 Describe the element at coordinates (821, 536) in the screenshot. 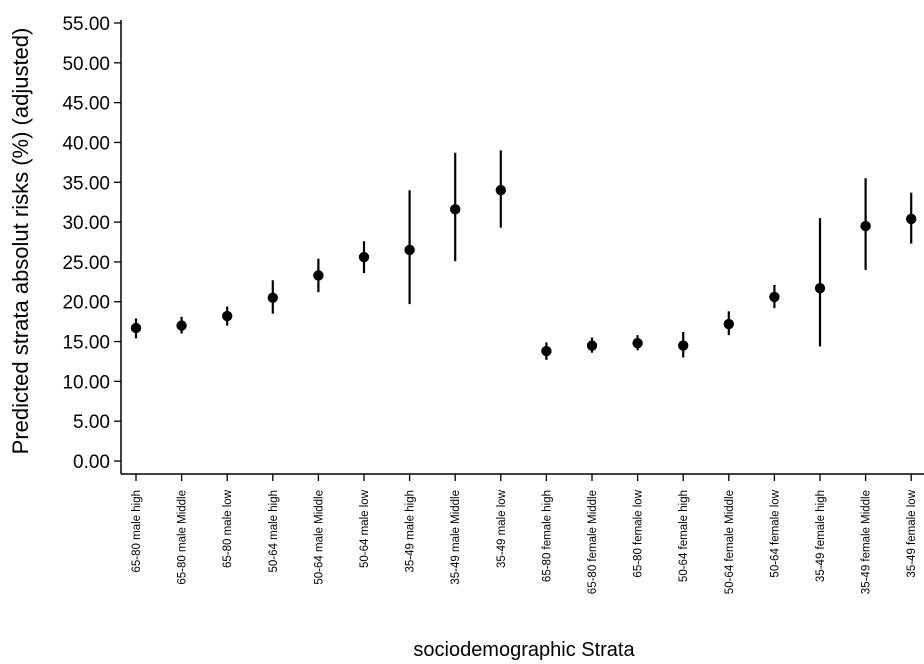

I see `x-tick-label: 35-49 female high` at that location.